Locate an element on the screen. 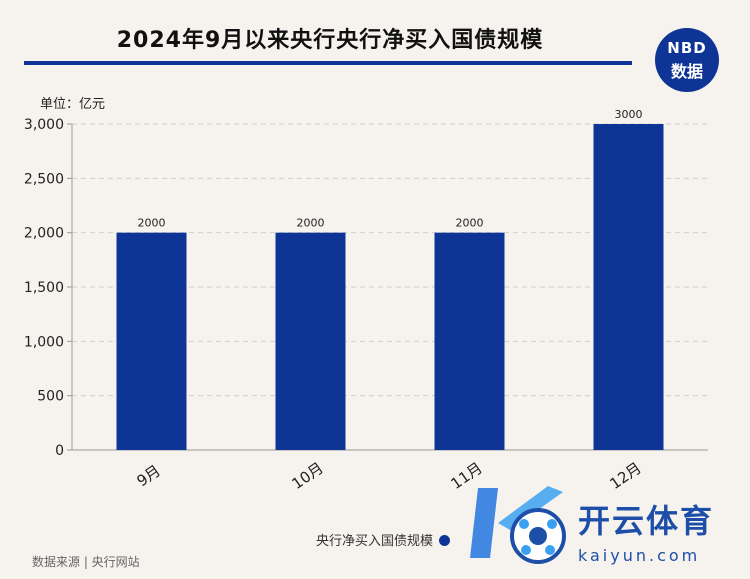 This screenshot has width=750, height=579. x-tick-label: 9月 is located at coordinates (148, 475).